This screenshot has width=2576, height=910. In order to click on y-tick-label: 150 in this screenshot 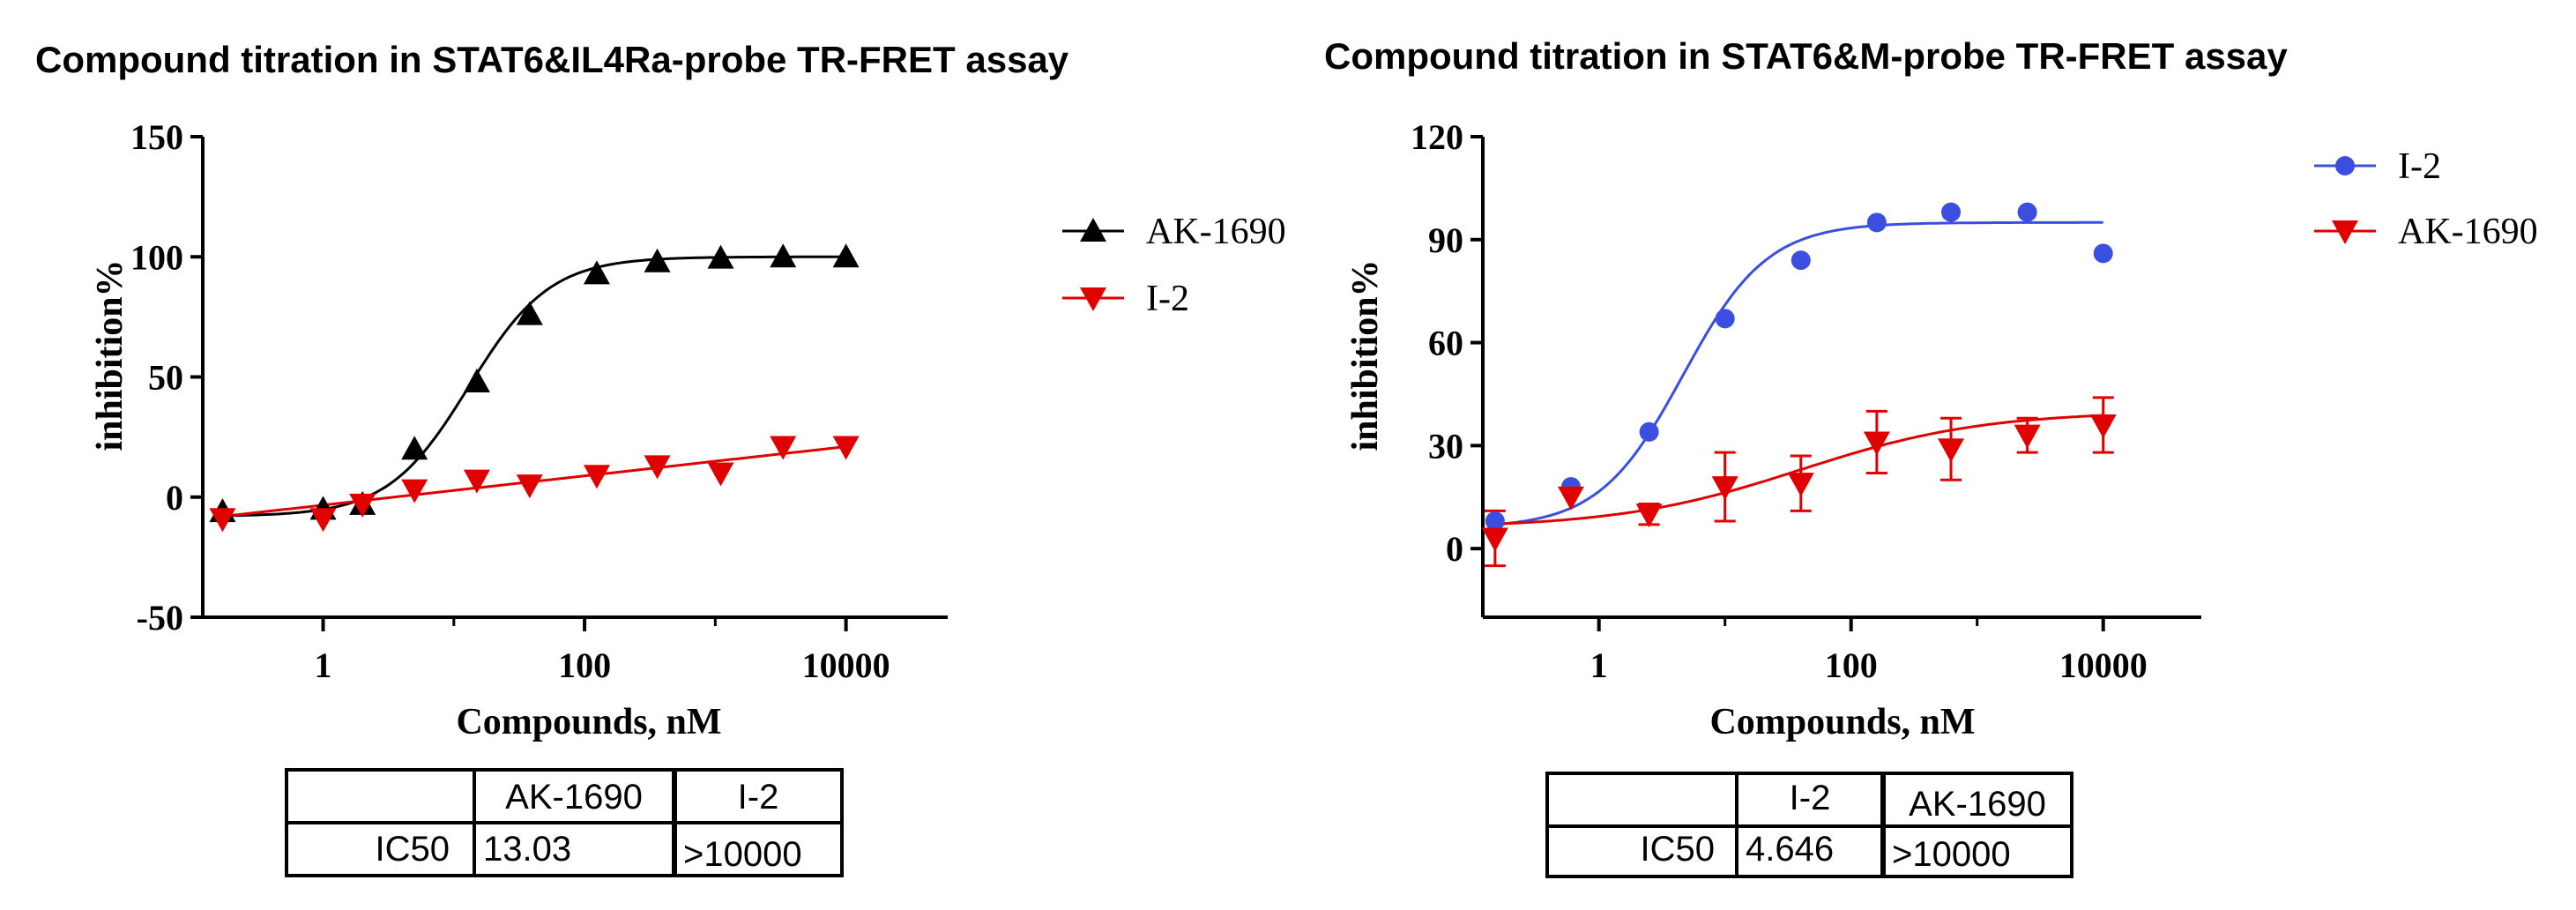, I will do `click(157, 137)`.